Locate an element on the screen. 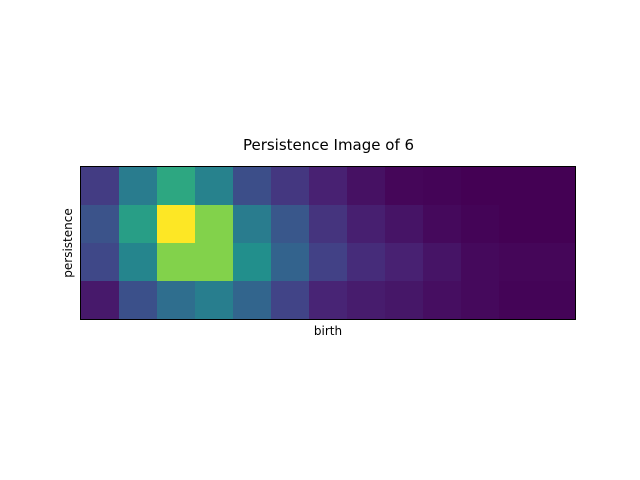 Image resolution: width=640 pixels, height=480 pixels. x-axis-label: birth is located at coordinates (328, 331).